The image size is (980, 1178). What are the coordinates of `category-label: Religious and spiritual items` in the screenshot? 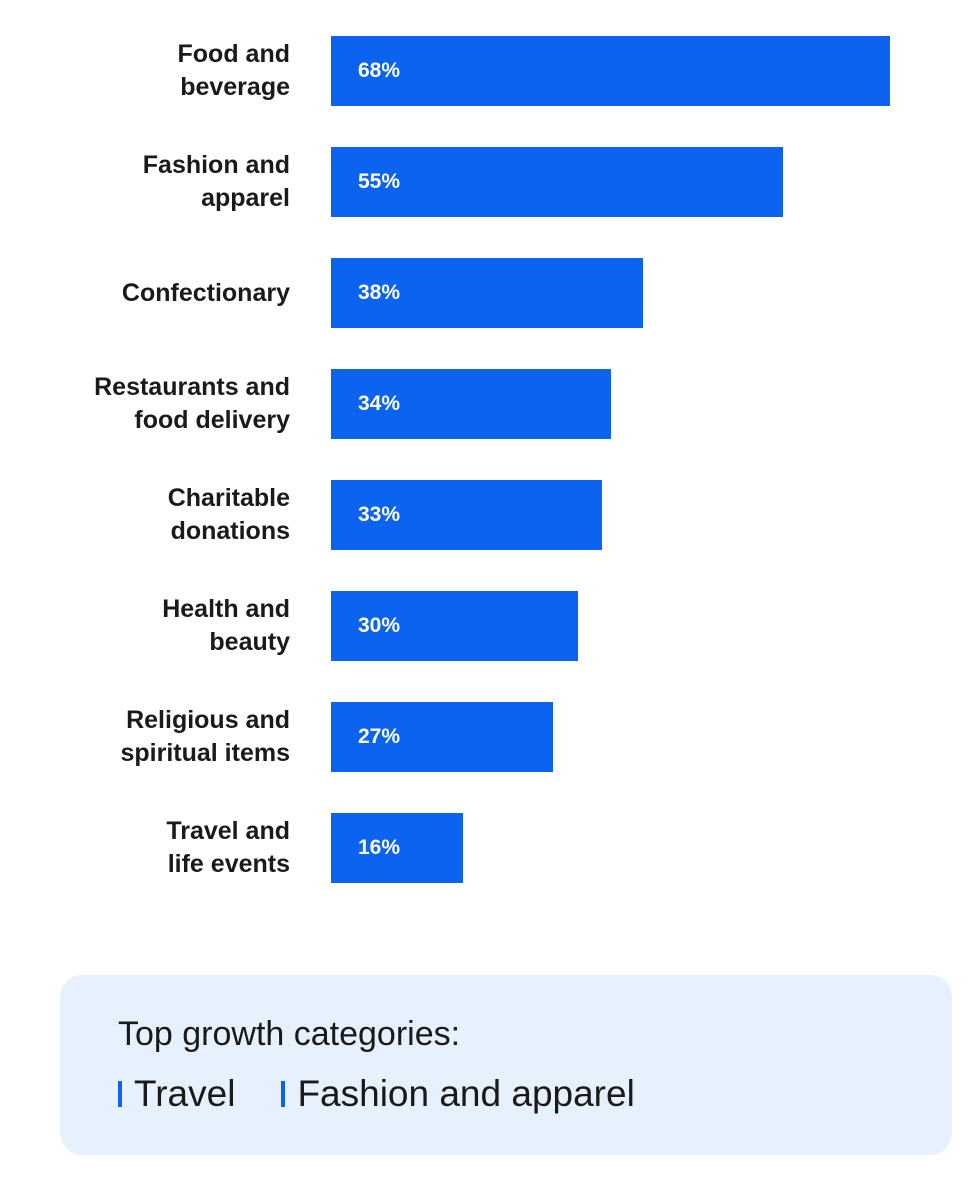 It's located at (205, 736).